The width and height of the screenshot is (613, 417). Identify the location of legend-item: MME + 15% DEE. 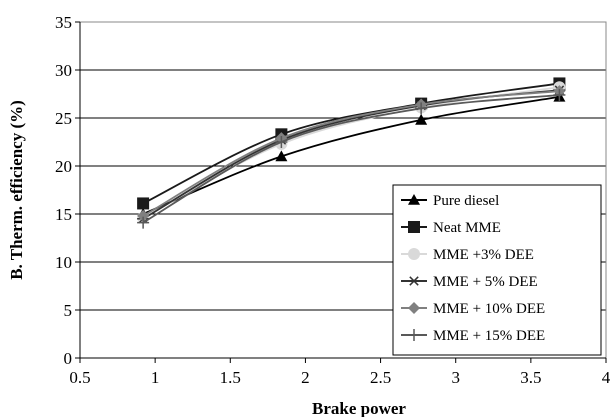
(473, 336).